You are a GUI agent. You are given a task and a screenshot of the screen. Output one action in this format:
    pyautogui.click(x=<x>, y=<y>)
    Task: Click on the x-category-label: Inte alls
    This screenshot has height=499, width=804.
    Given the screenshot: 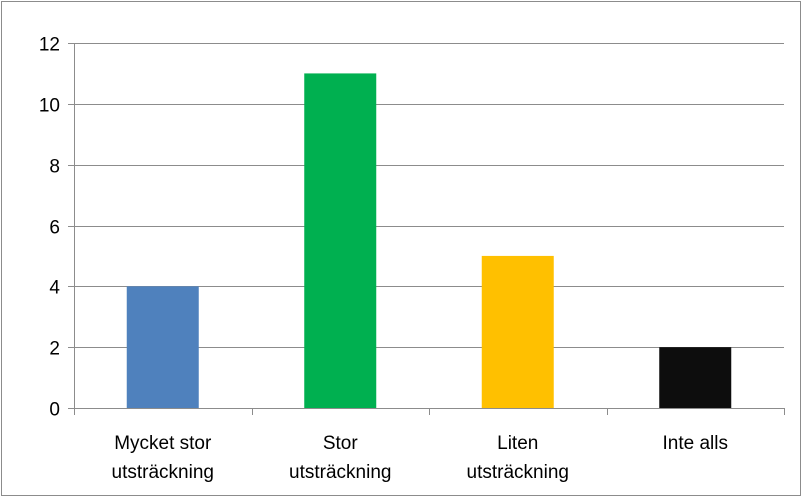 What is the action you would take?
    pyautogui.click(x=695, y=443)
    